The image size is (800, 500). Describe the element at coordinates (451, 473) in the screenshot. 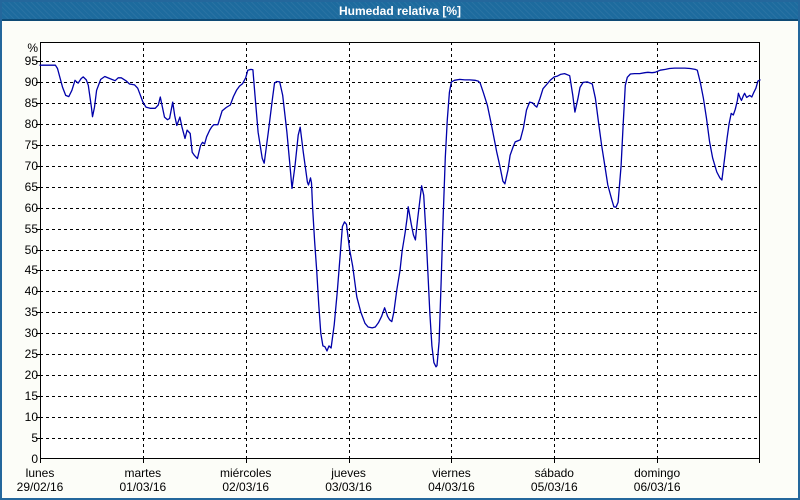

I see `x-day-name: viernes` at that location.